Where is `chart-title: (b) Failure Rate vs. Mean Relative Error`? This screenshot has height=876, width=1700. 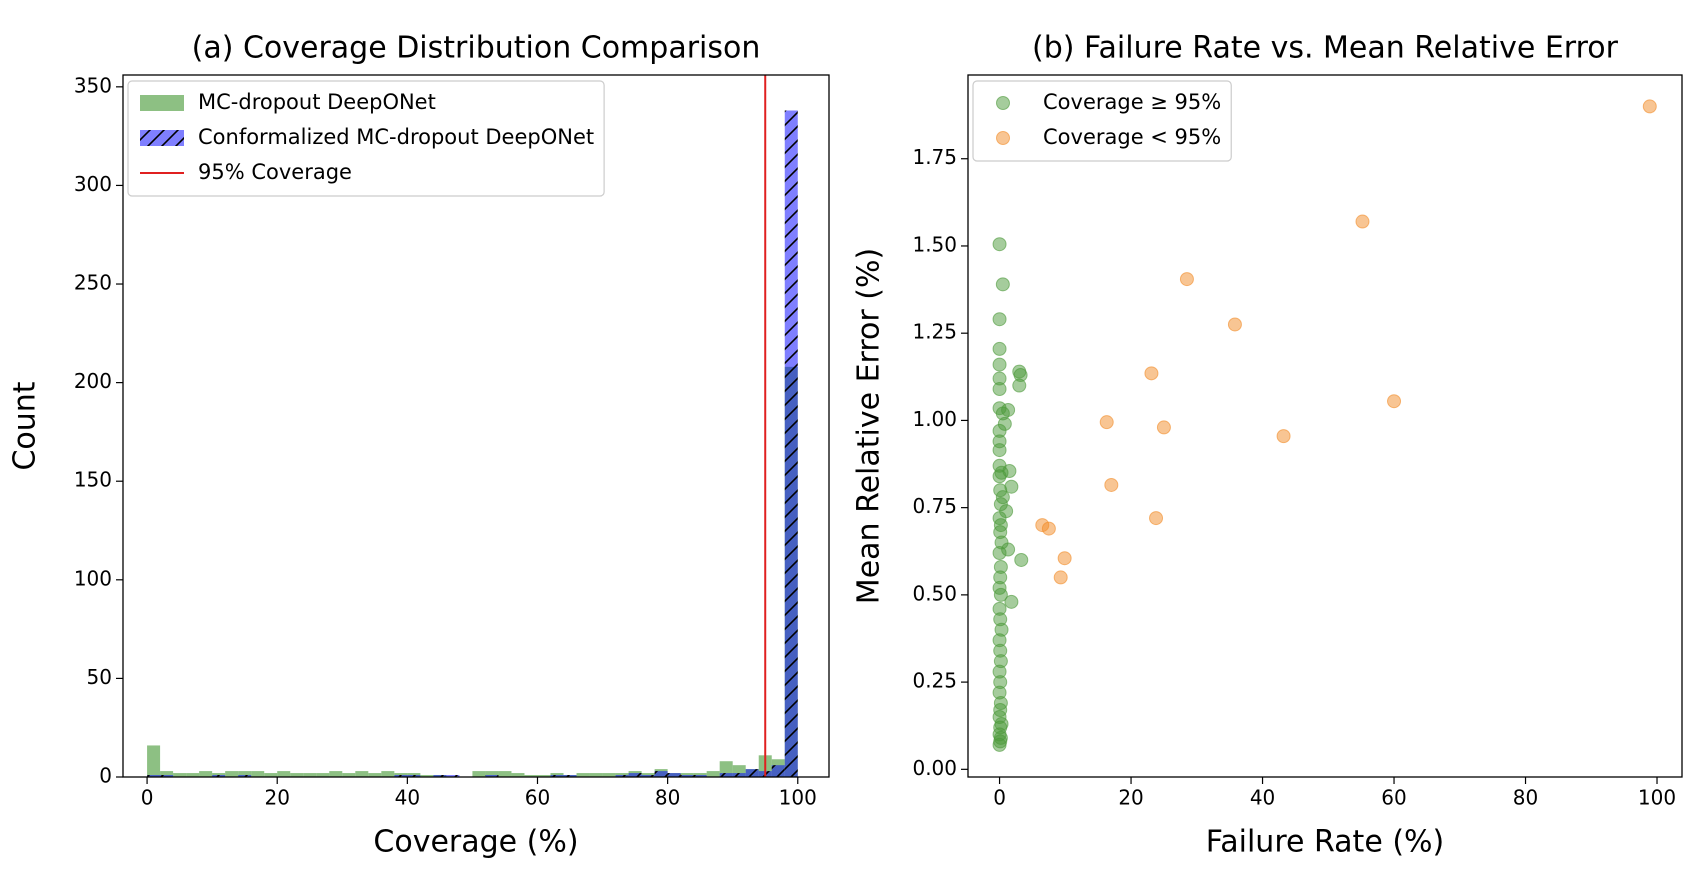 chart-title: (b) Failure Rate vs. Mean Relative Error is located at coordinates (1325, 48).